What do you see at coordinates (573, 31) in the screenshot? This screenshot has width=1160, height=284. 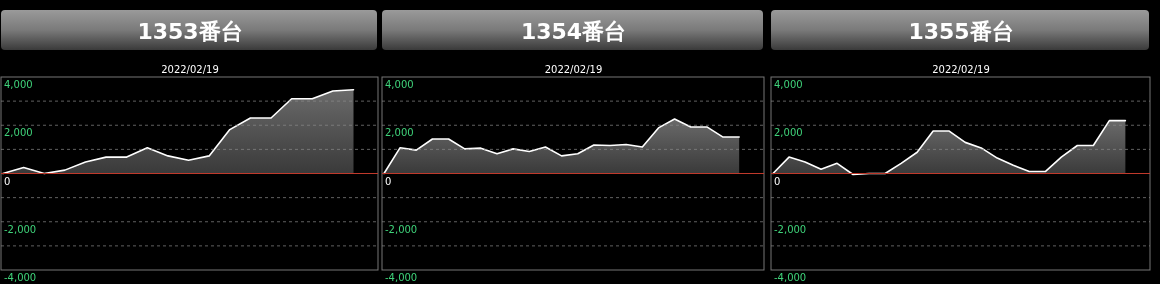 I see `chart-title: 1354番台` at bounding box center [573, 31].